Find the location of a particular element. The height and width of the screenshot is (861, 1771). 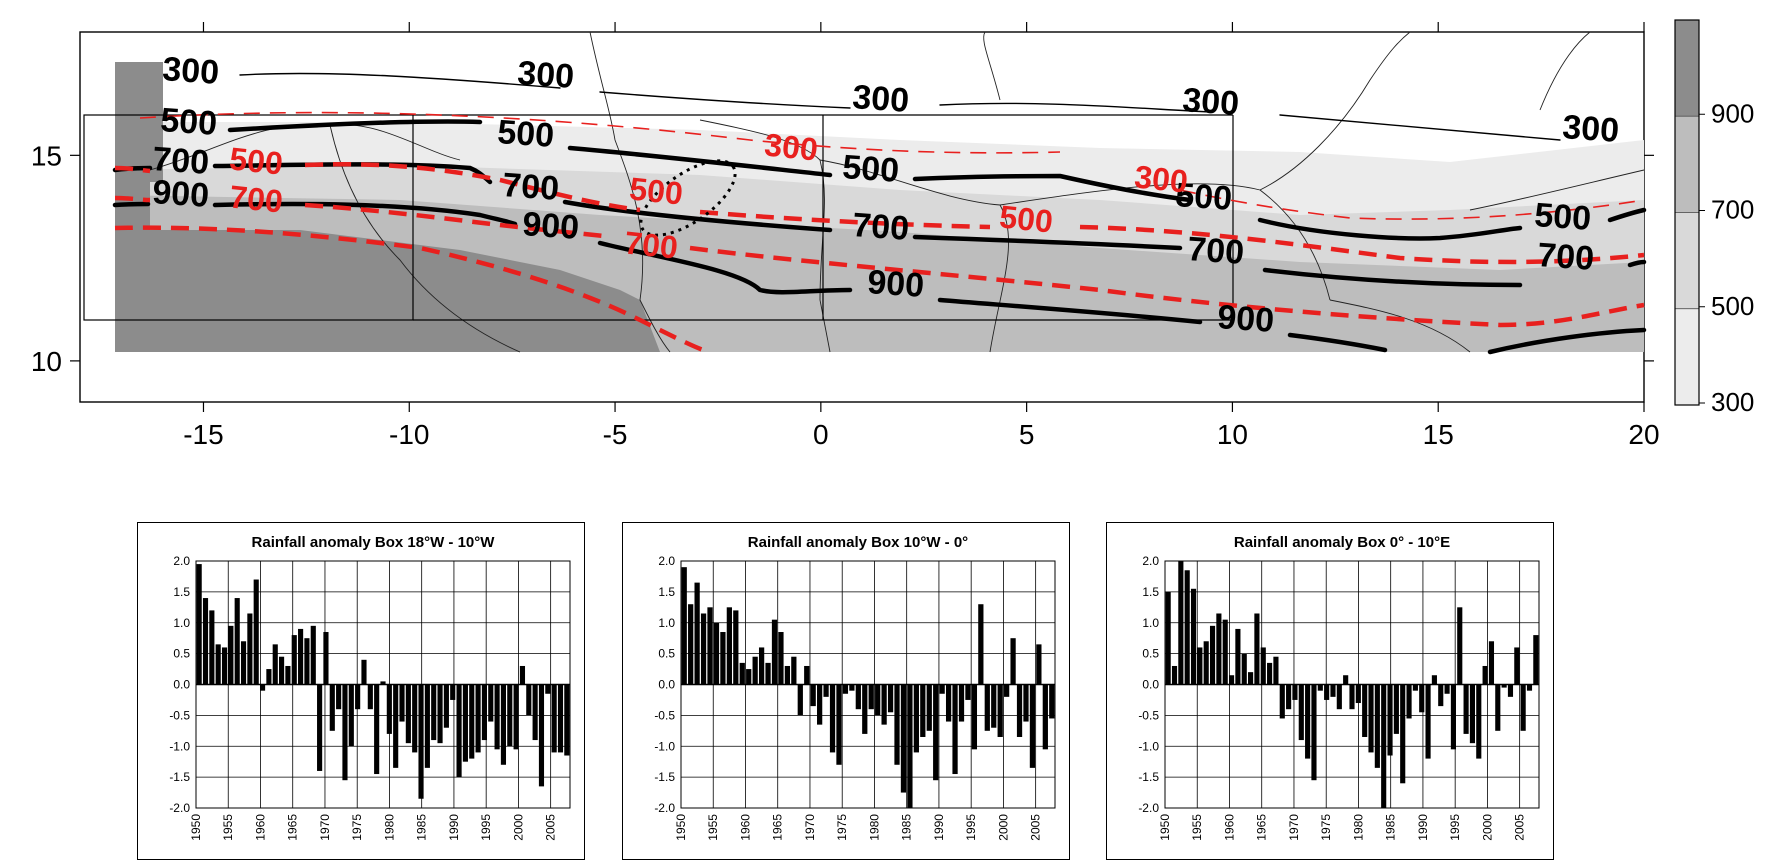

legend-label: 500 is located at coordinates (1732, 306).